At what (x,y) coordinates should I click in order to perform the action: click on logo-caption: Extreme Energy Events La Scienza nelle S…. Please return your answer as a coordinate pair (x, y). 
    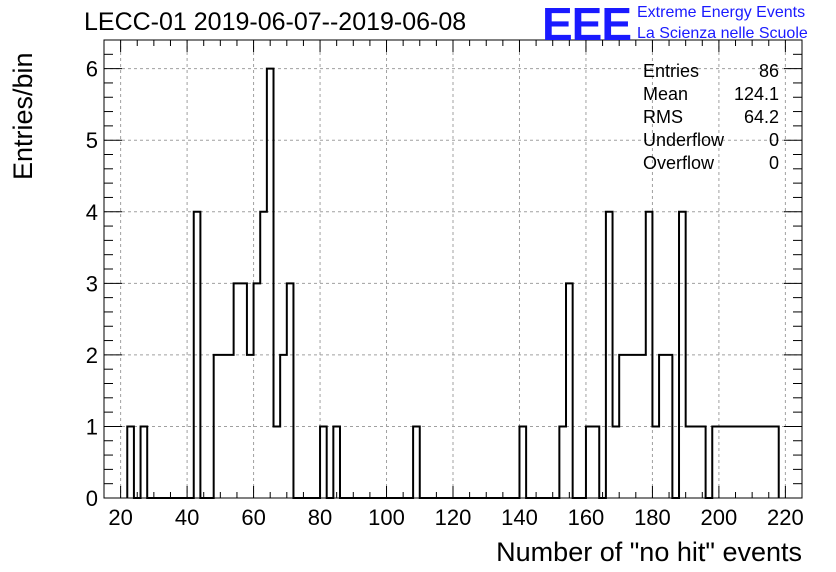
    Looking at the image, I should click on (722, 23).